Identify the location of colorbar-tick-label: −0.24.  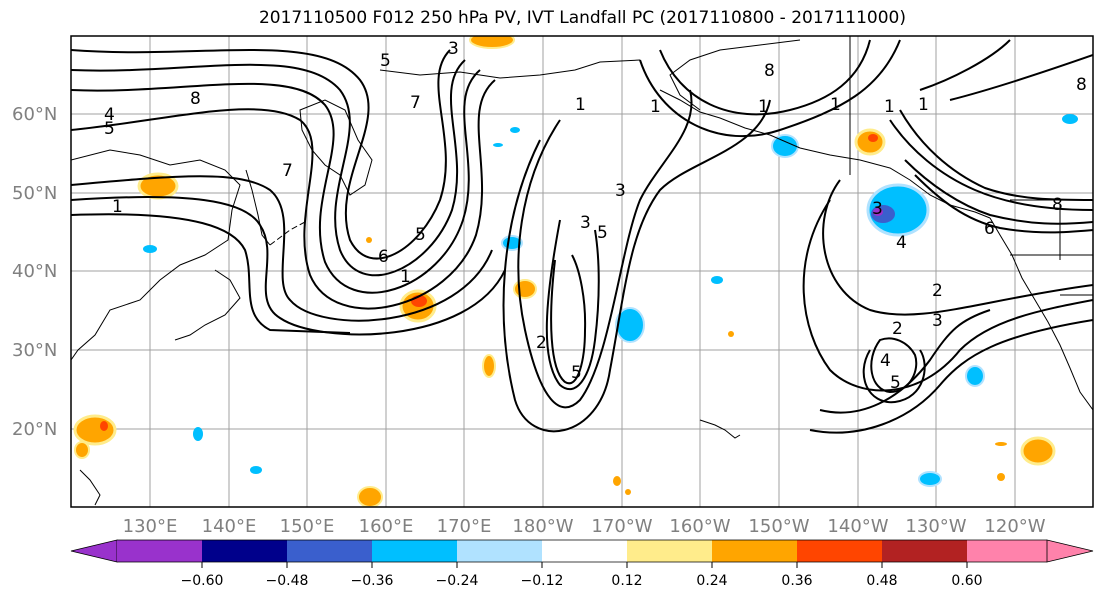
(457, 581).